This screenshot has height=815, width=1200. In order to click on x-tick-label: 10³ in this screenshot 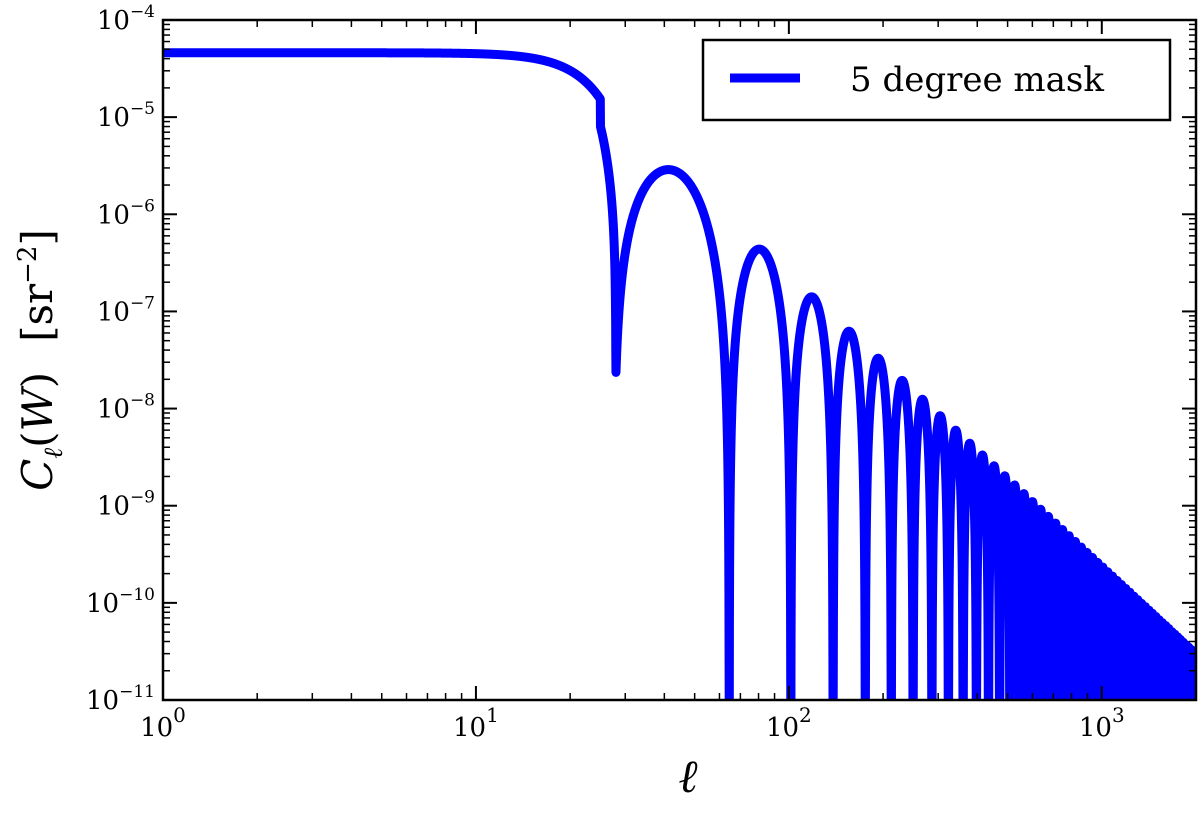, I will do `click(1102, 723)`.